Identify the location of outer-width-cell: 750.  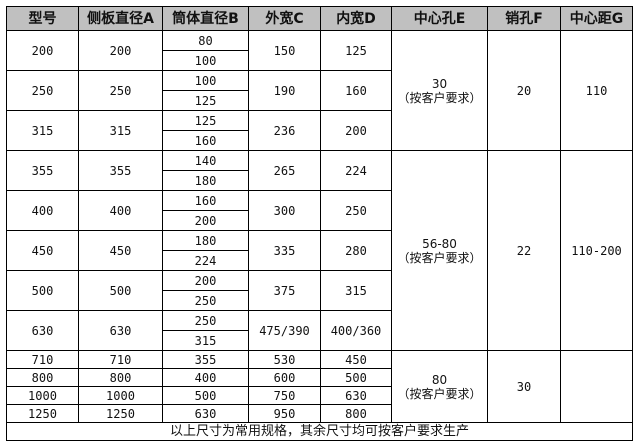
(284, 395).